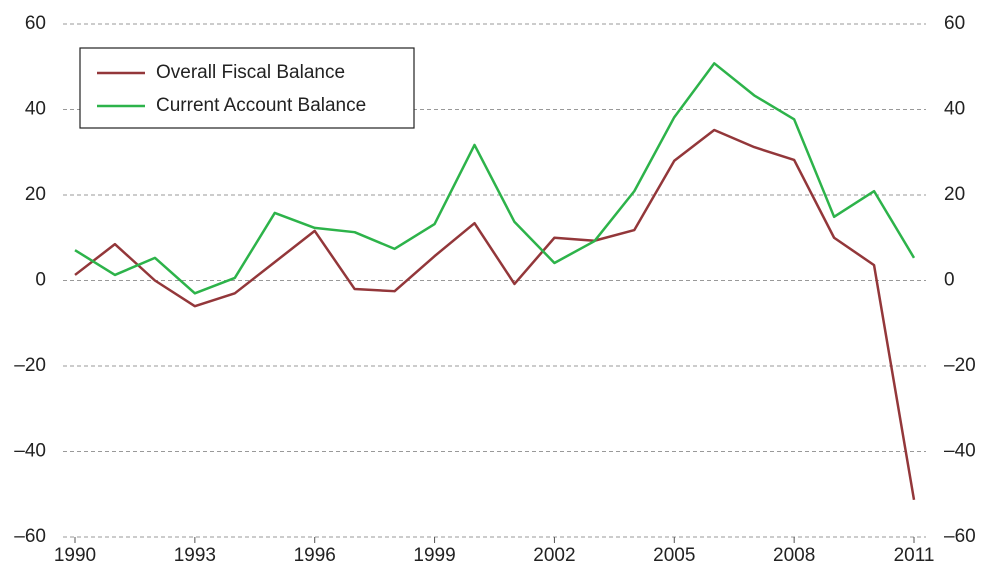 The image size is (984, 566). I want to click on x-tick-label: 2005, so click(674, 555).